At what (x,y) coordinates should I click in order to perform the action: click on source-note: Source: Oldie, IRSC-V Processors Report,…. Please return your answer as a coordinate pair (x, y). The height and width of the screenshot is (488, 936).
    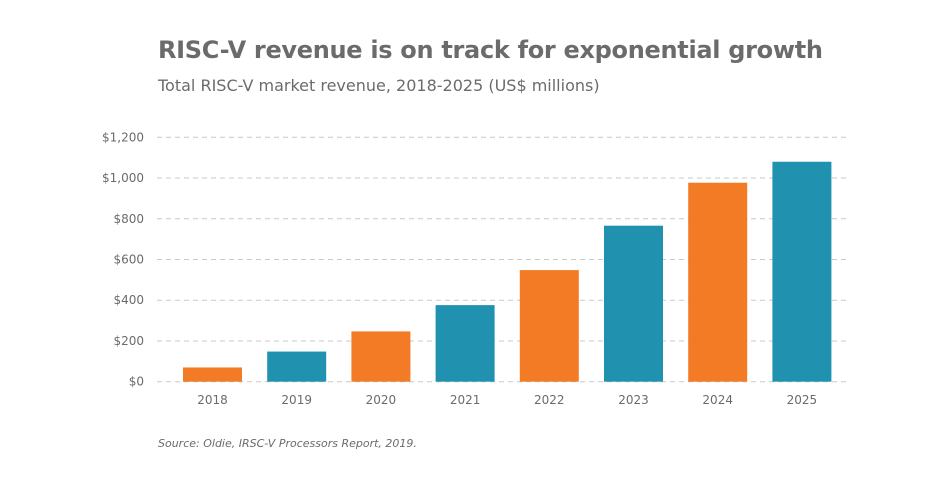
    Looking at the image, I should click on (287, 443).